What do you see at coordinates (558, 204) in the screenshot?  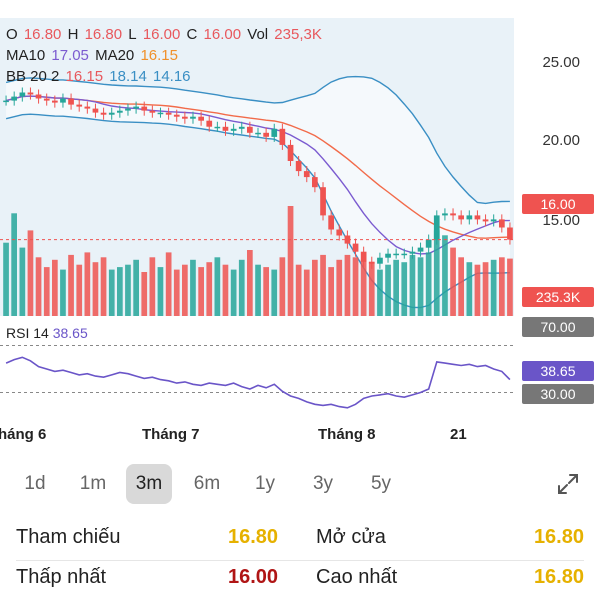 I see `current-price-tag: 16.00` at bounding box center [558, 204].